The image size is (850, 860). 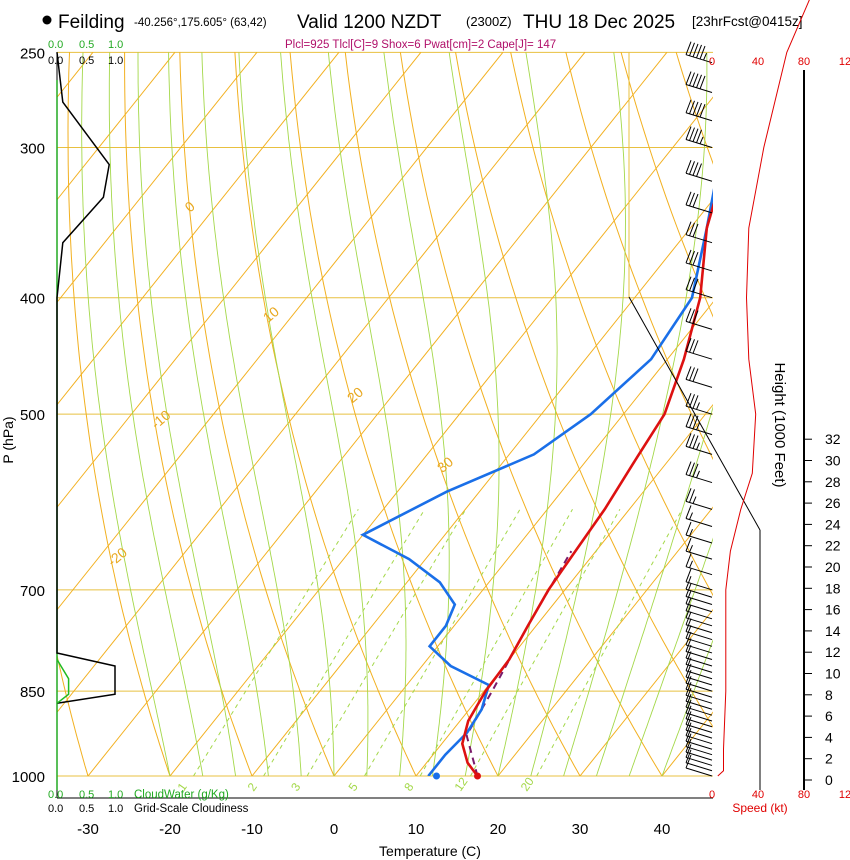 What do you see at coordinates (115, 809) in the screenshot?
I see `cloud-bottom-black-2: 1.0` at bounding box center [115, 809].